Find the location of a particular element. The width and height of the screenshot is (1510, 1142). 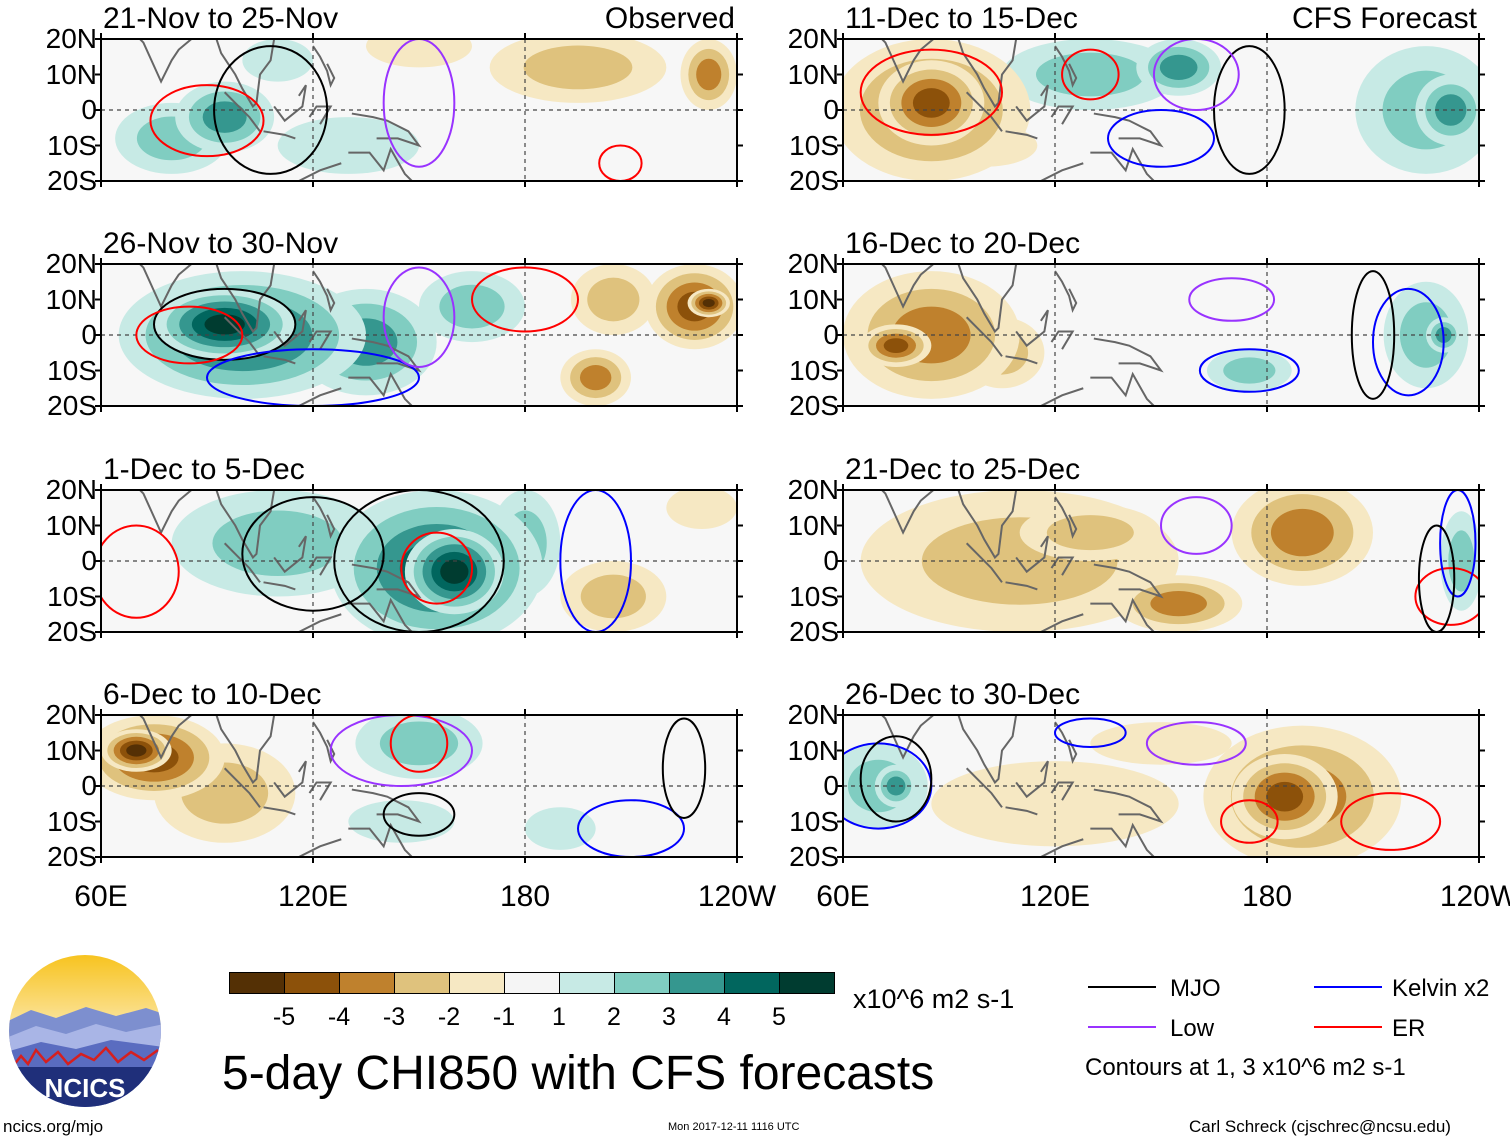

observed-label: Observed is located at coordinates (669, 18).